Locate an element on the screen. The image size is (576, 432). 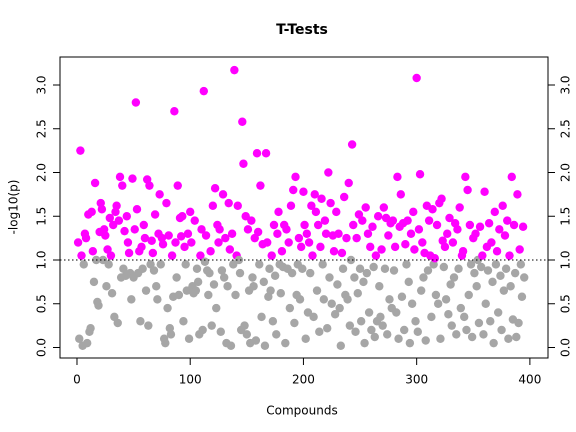
x-axis-label: Compounds is located at coordinates (301, 411).